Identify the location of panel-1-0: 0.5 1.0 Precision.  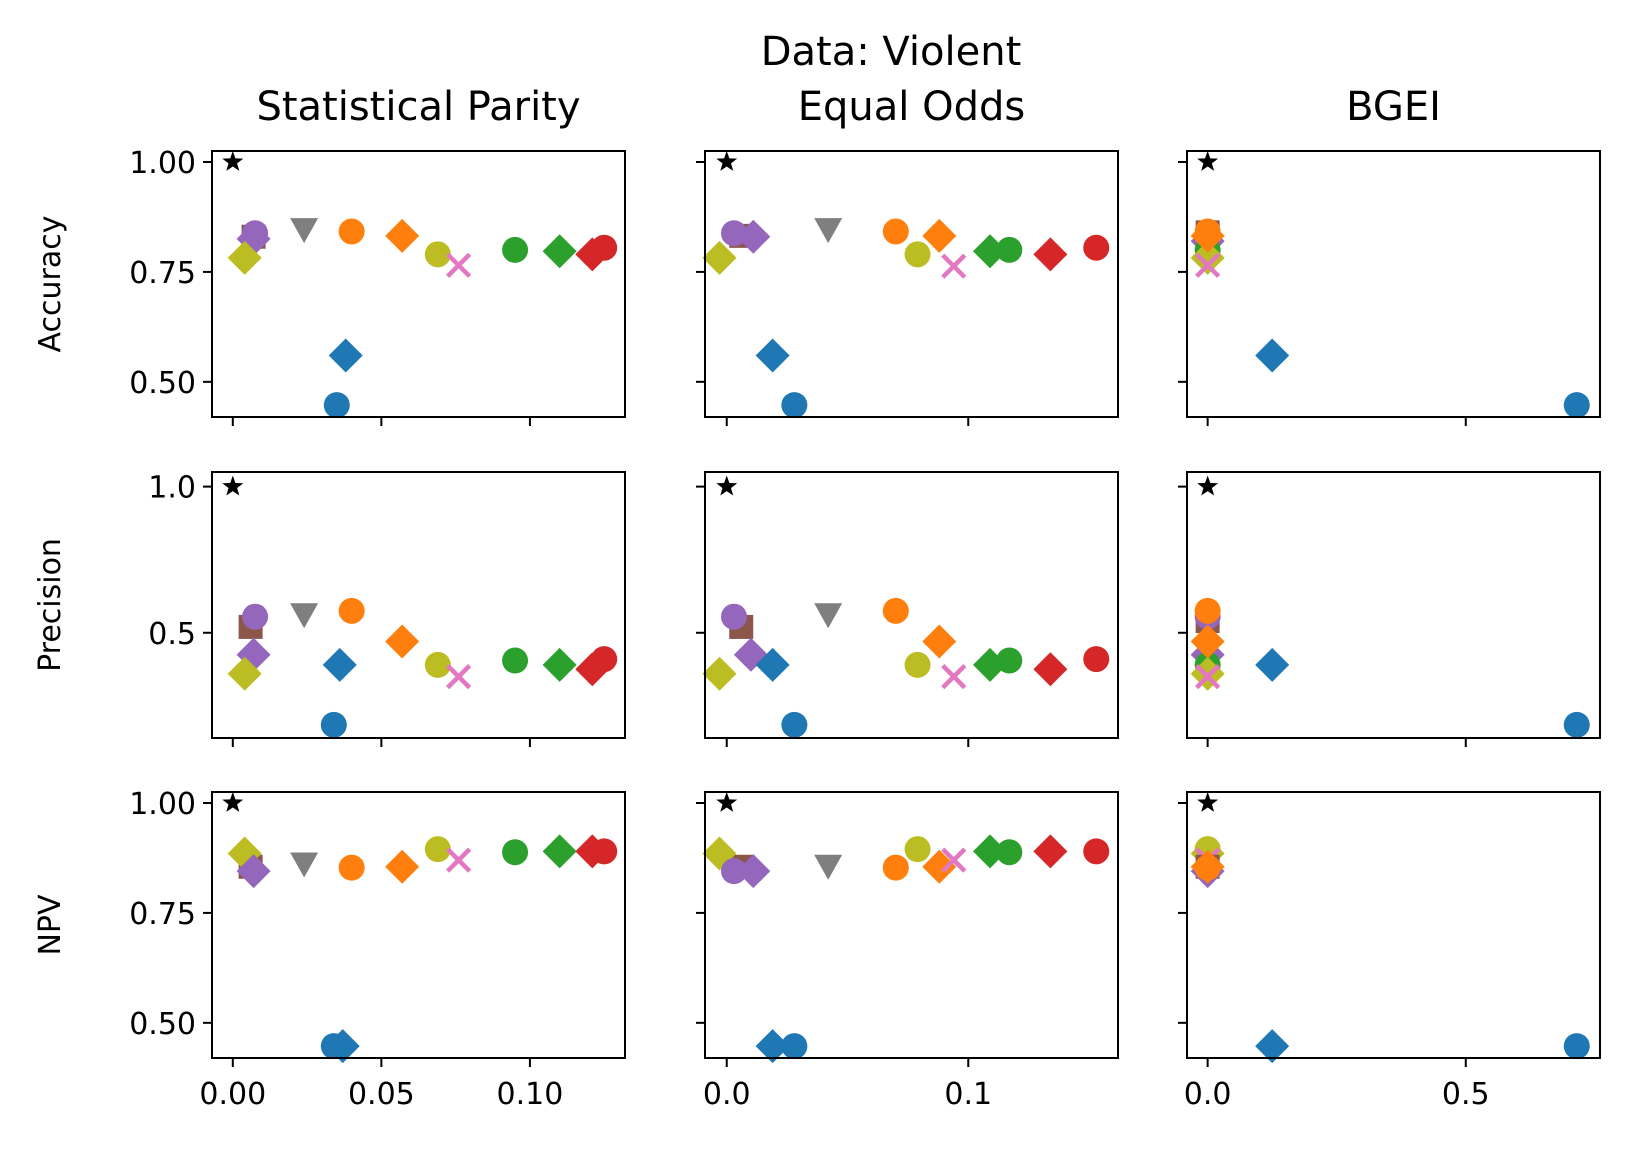
(329, 609).